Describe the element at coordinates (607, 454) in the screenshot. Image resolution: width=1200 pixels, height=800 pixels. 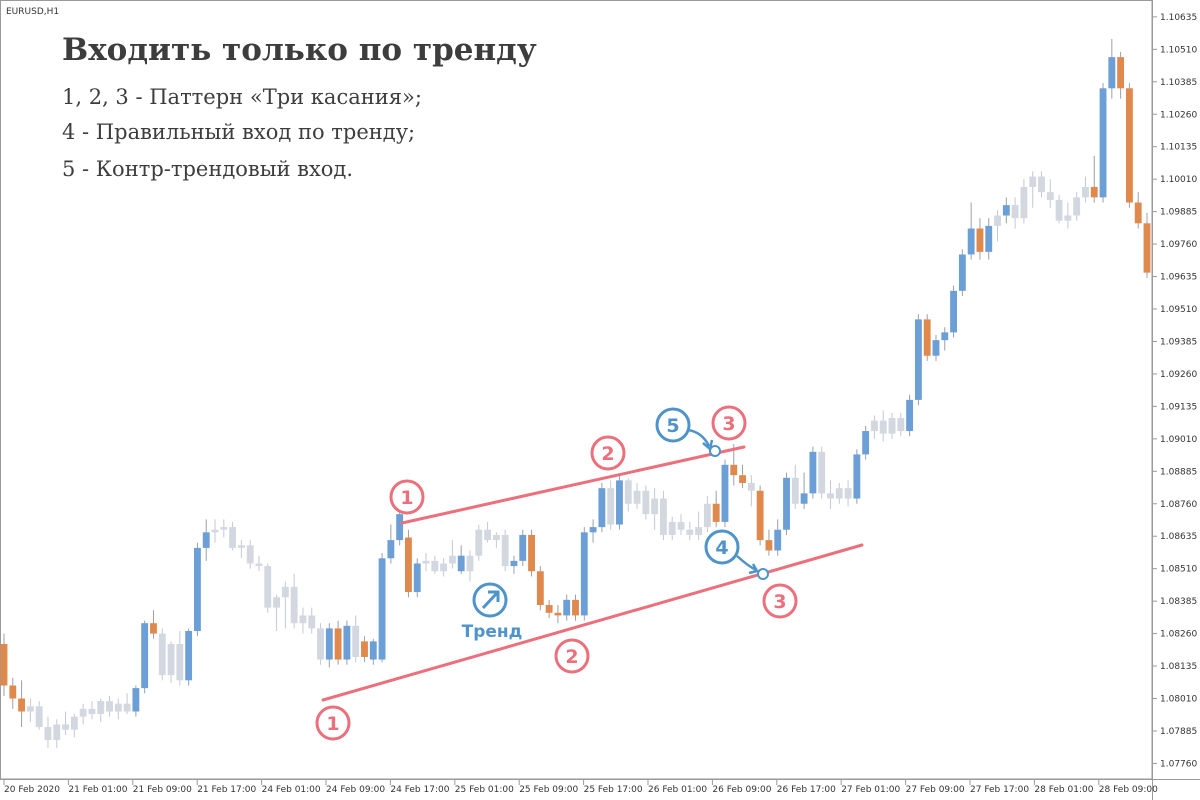
I see `svg-text: 2` at that location.